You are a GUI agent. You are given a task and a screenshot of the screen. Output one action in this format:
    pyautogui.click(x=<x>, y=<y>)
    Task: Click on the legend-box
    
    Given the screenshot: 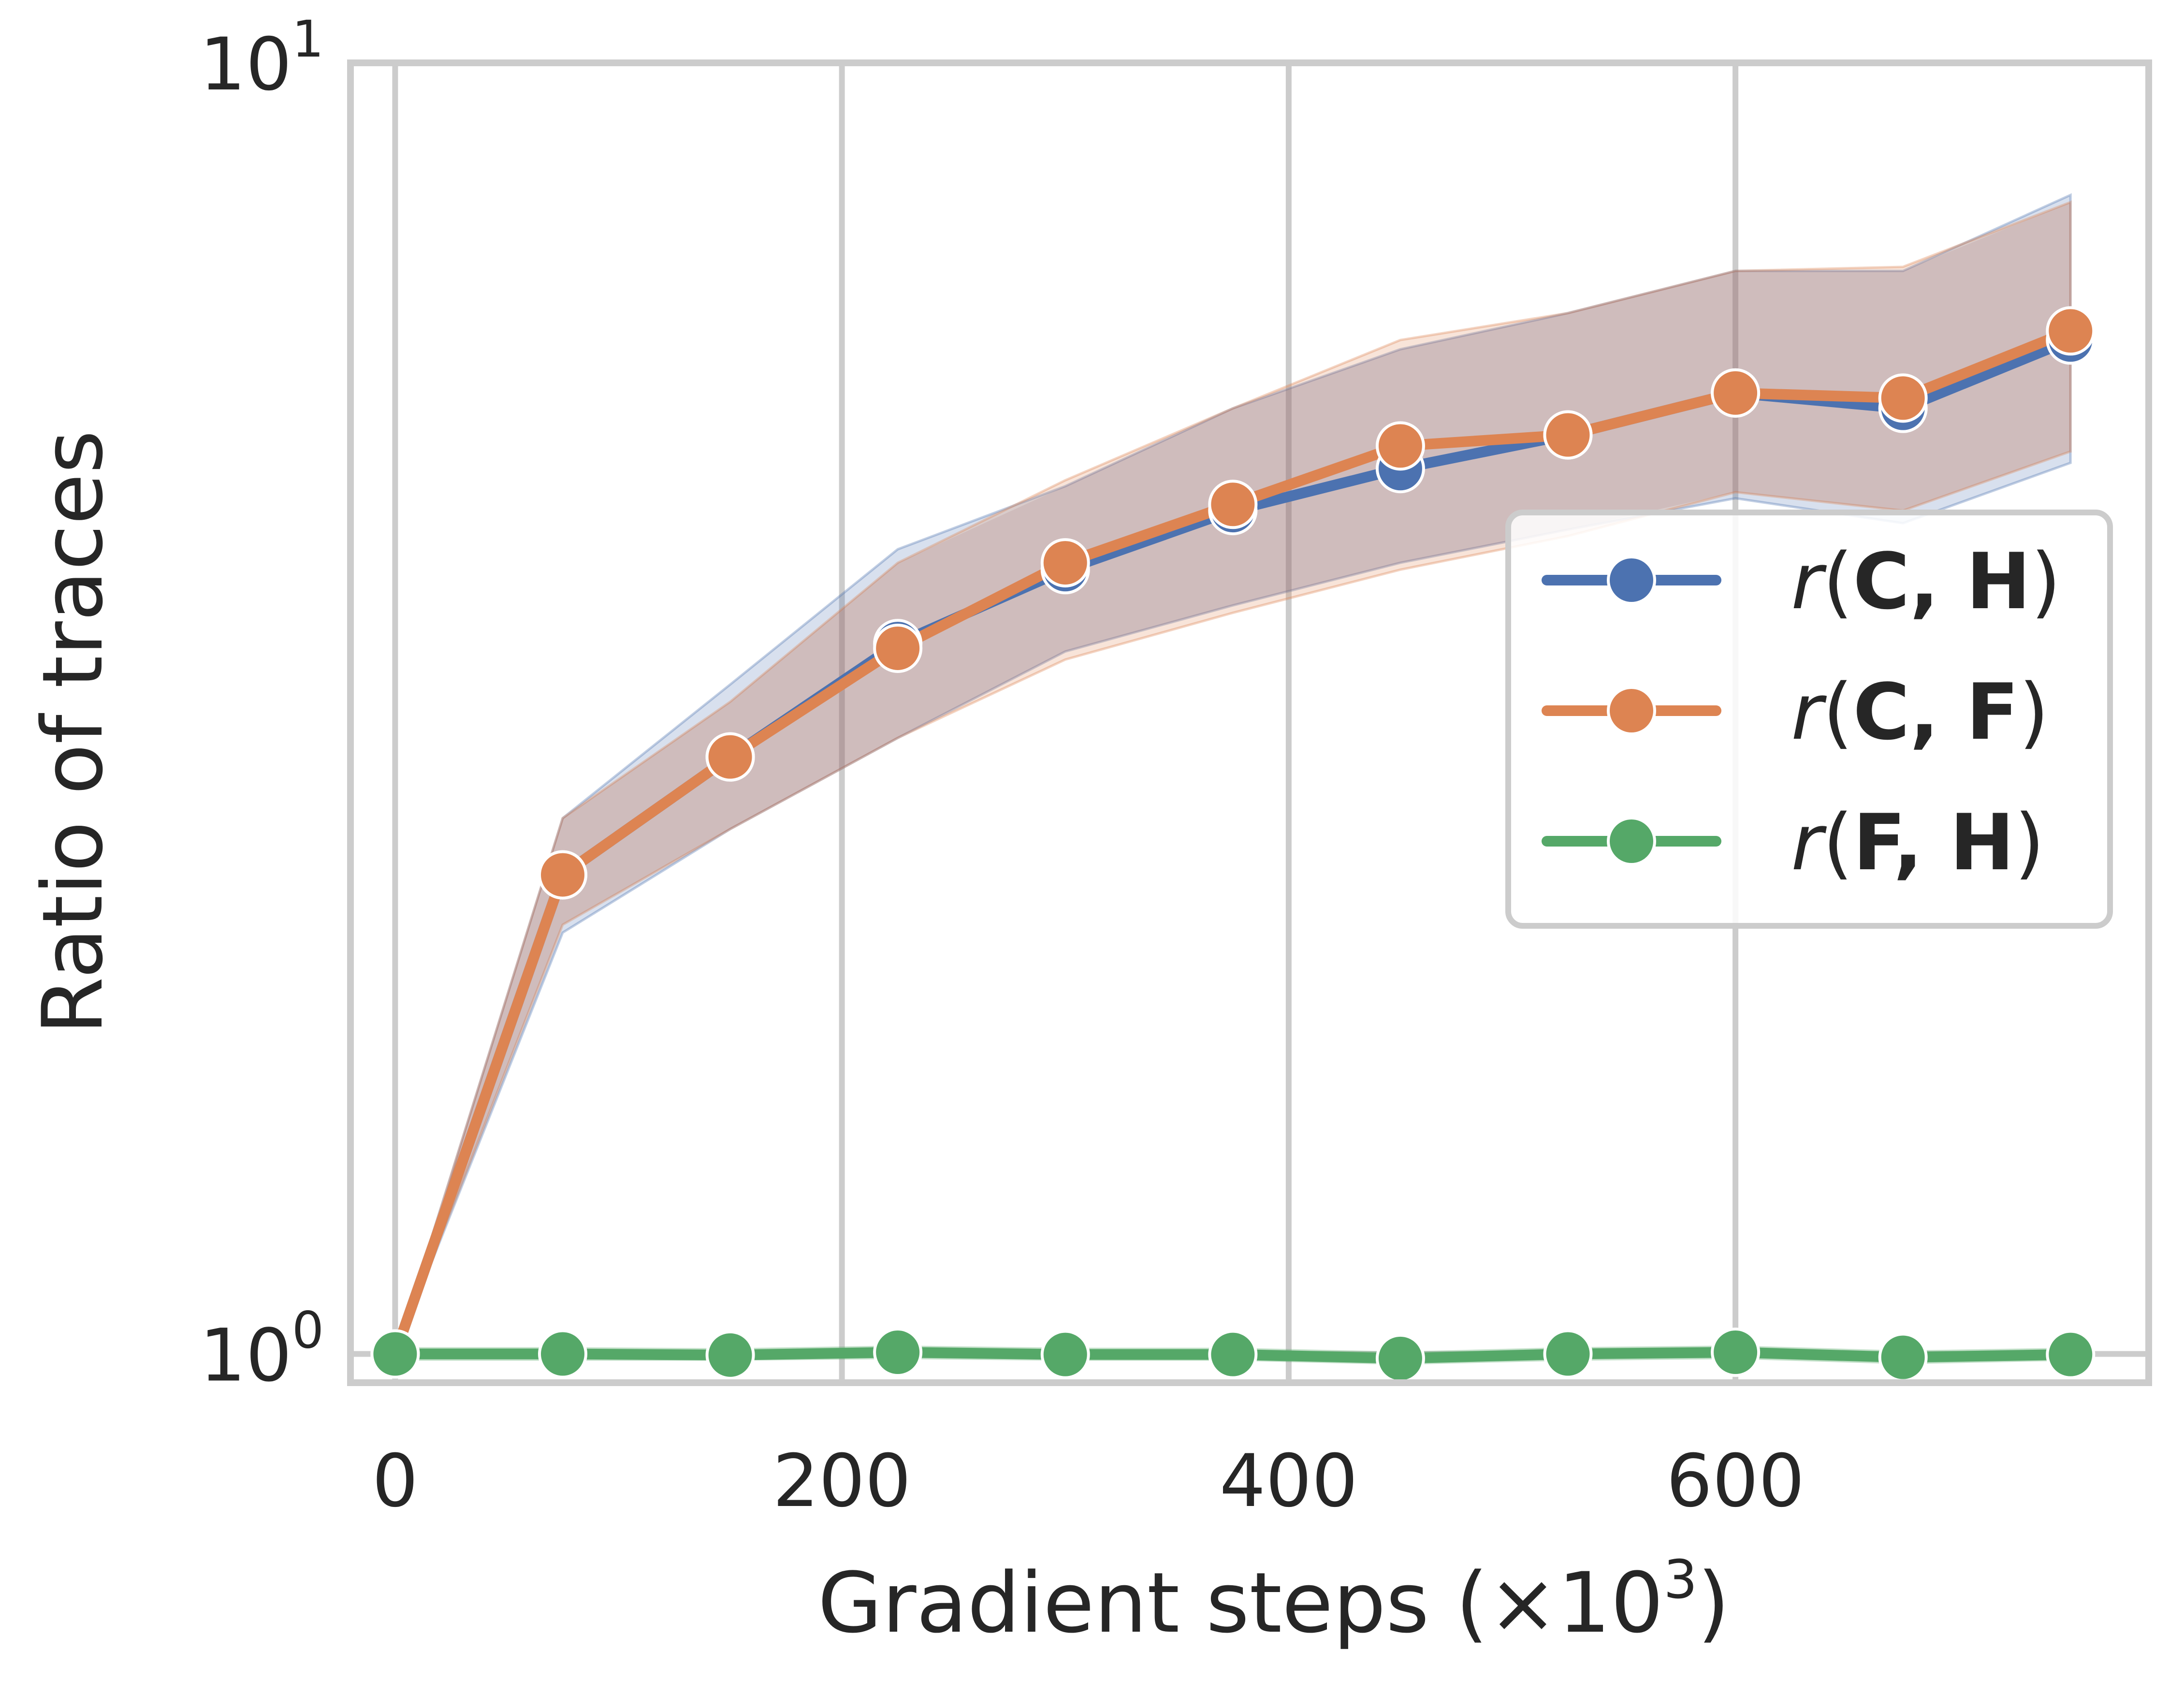 What is the action you would take?
    pyautogui.click(x=1809, y=719)
    